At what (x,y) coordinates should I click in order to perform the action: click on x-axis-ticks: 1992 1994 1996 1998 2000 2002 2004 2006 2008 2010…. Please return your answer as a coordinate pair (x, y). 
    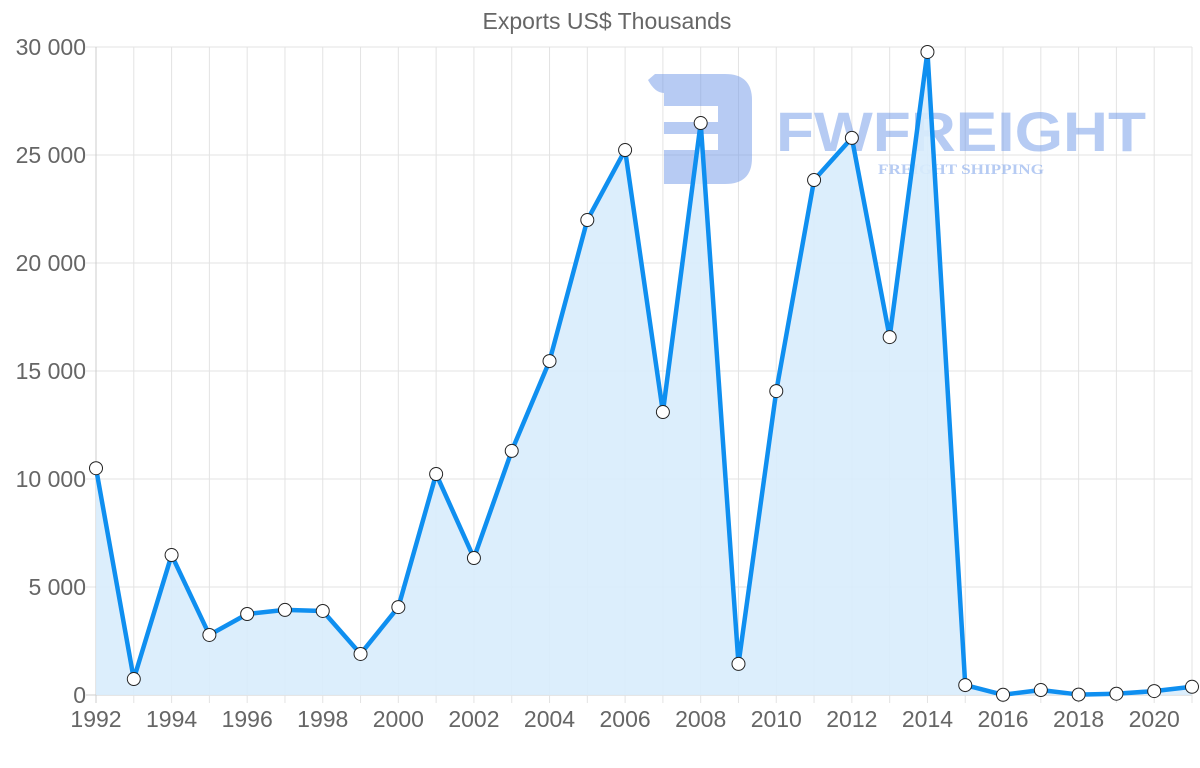
    Looking at the image, I should click on (624, 719).